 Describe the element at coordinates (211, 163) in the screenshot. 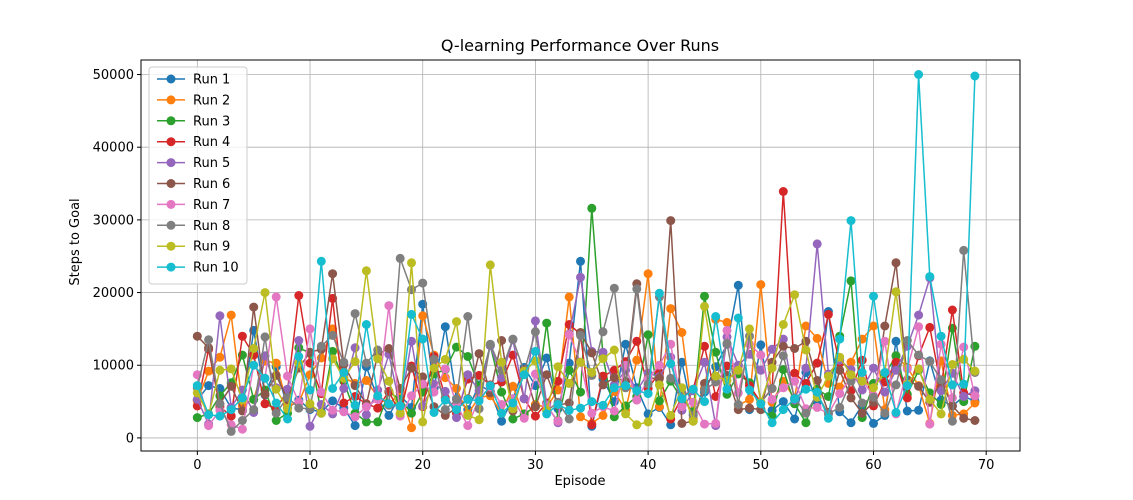

I see `legend-label: Run 5` at that location.